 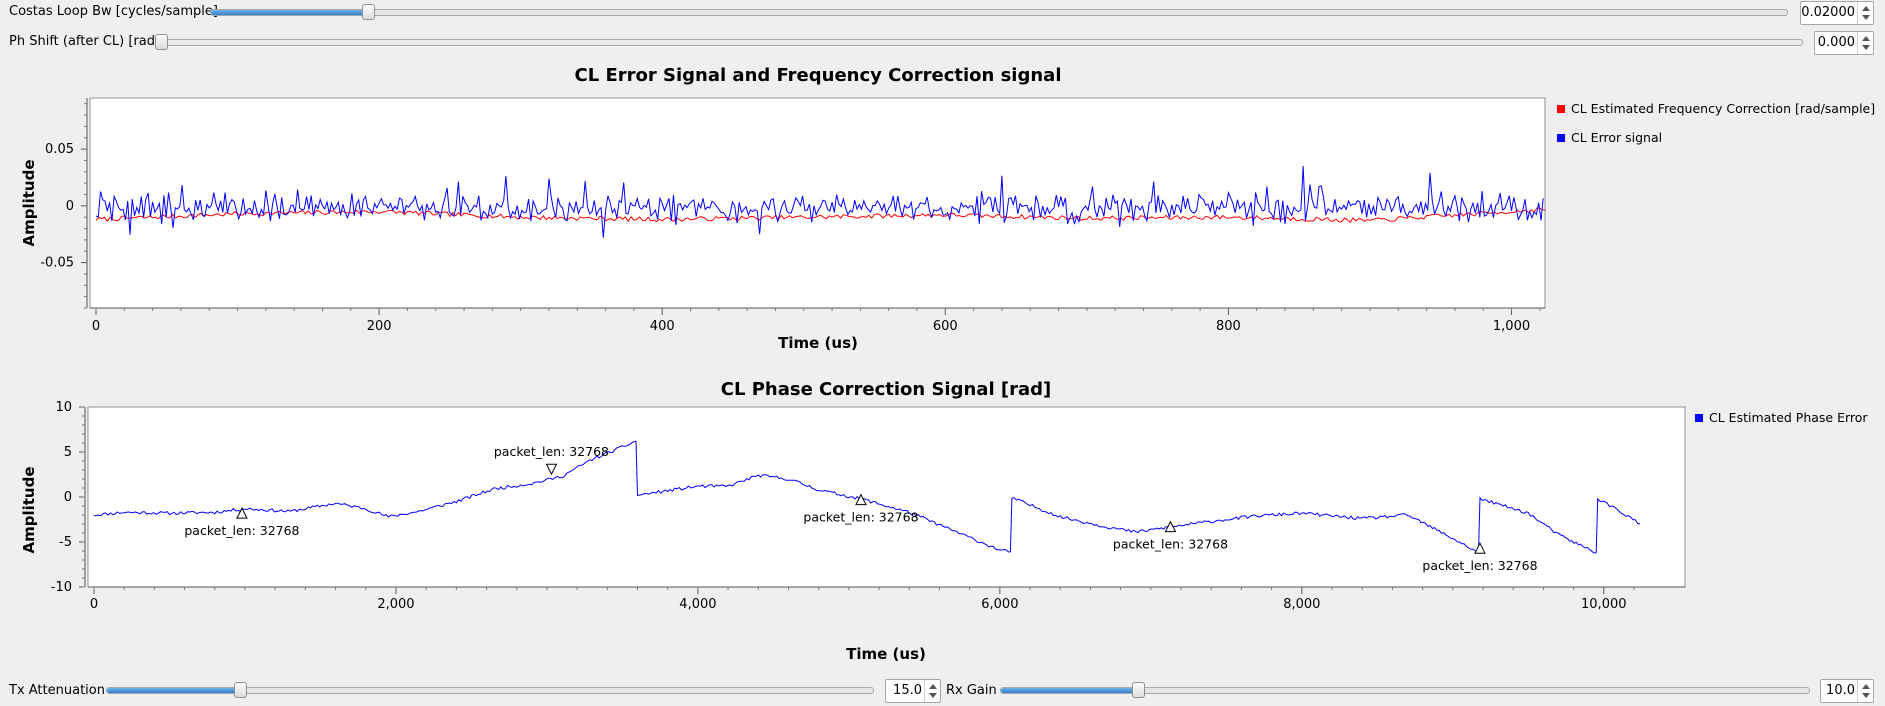 I want to click on rx-gain-label: Rx Gain, so click(x=971, y=690).